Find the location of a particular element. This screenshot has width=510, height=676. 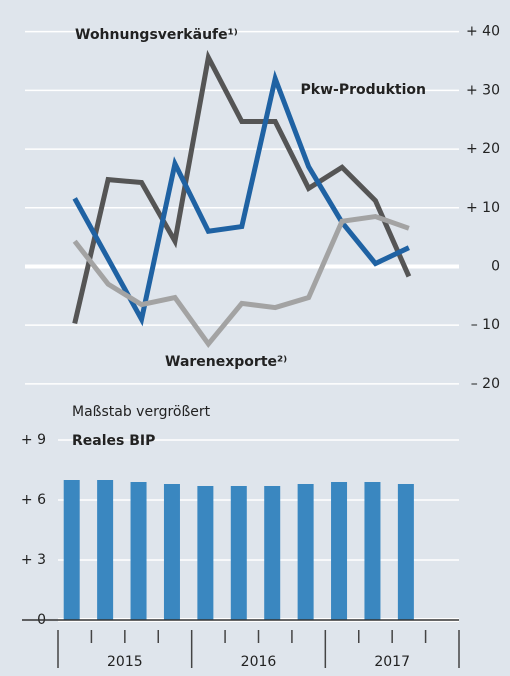

y-tick-label: + 20 is located at coordinates (483, 149).